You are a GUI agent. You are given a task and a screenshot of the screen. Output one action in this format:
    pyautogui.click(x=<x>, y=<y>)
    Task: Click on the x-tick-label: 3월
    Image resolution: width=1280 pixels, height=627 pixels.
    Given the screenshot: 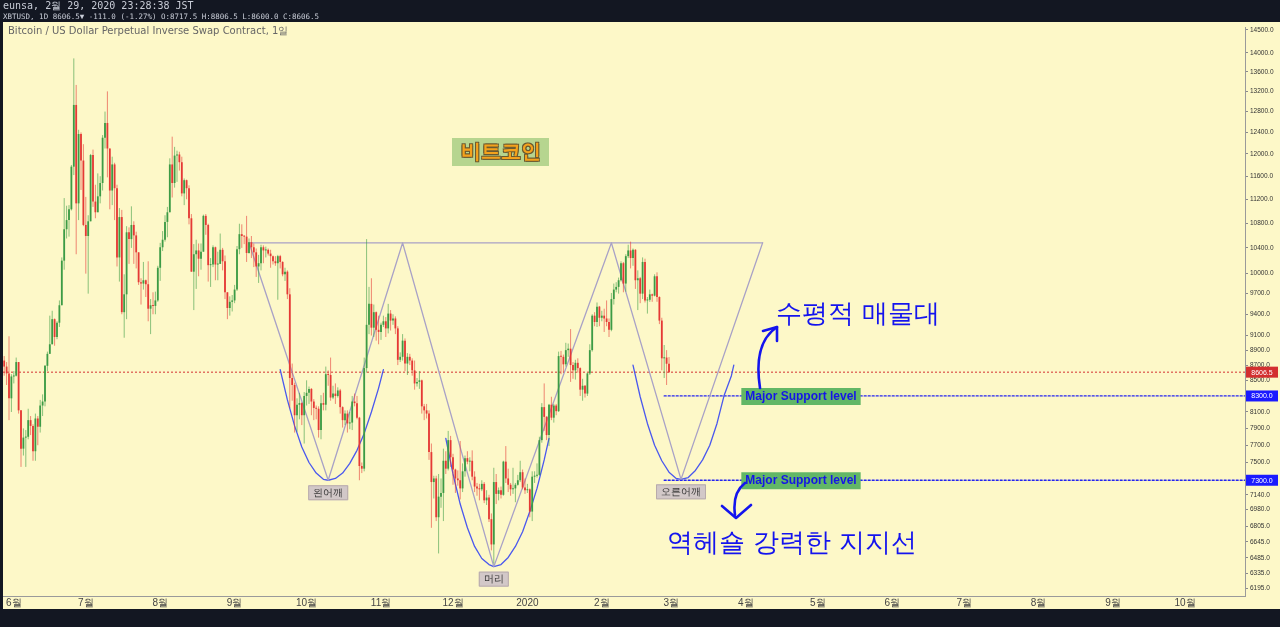 What is the action you would take?
    pyautogui.click(x=671, y=602)
    